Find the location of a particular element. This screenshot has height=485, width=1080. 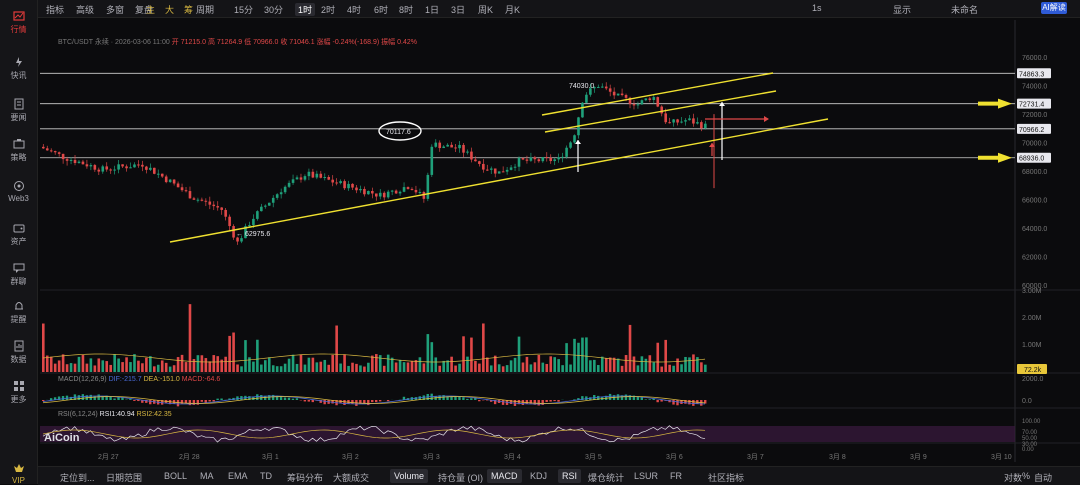

red-arrow-head is located at coordinates (766, 119).